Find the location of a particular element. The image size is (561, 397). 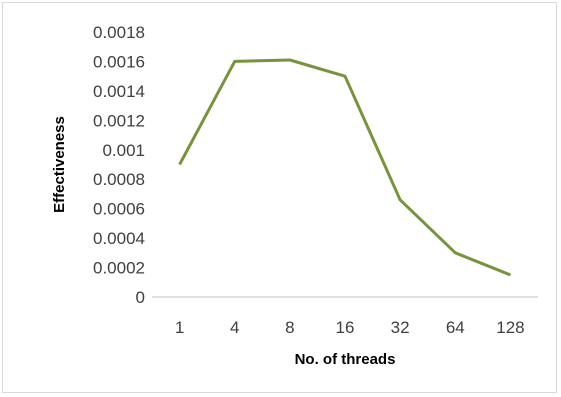

y-tick-label: 0.0006 is located at coordinates (119, 209).